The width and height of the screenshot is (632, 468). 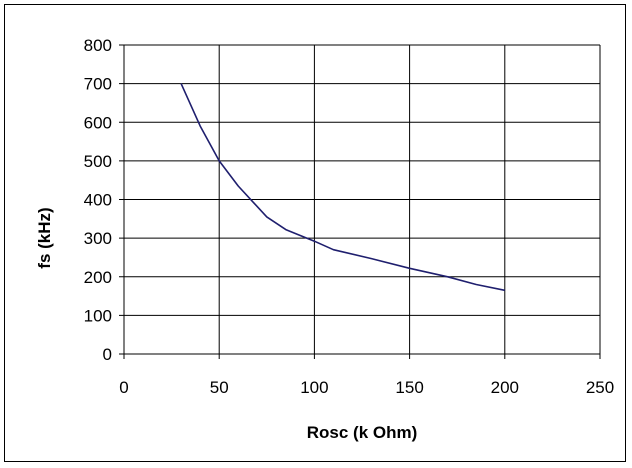 I want to click on x-tick-label: 100, so click(x=314, y=387).